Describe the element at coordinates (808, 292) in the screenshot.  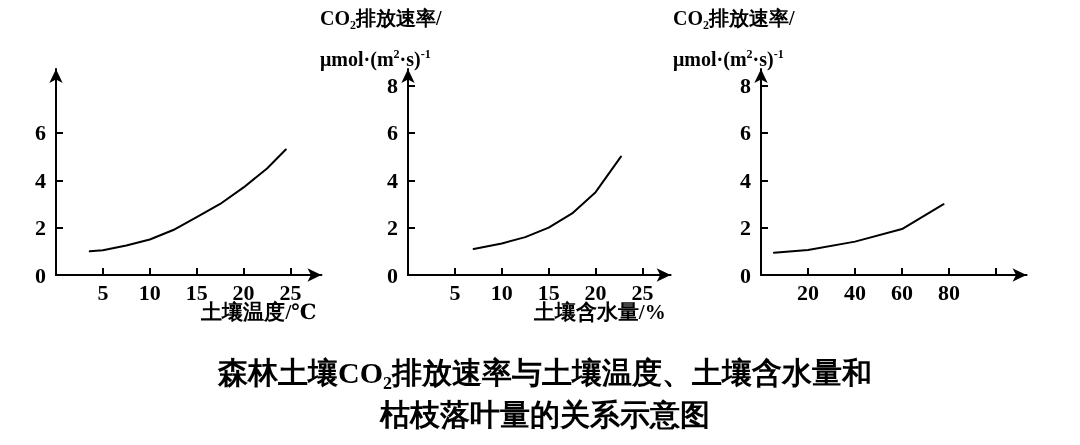
I see `x-tick-label: 20` at that location.